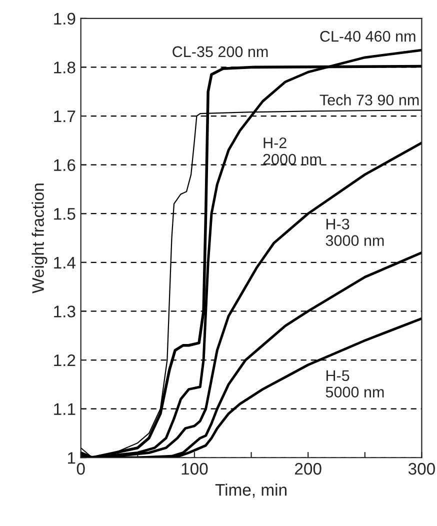 This screenshot has width=437, height=526. I want to click on x-tick-label: 300, so click(421, 468).